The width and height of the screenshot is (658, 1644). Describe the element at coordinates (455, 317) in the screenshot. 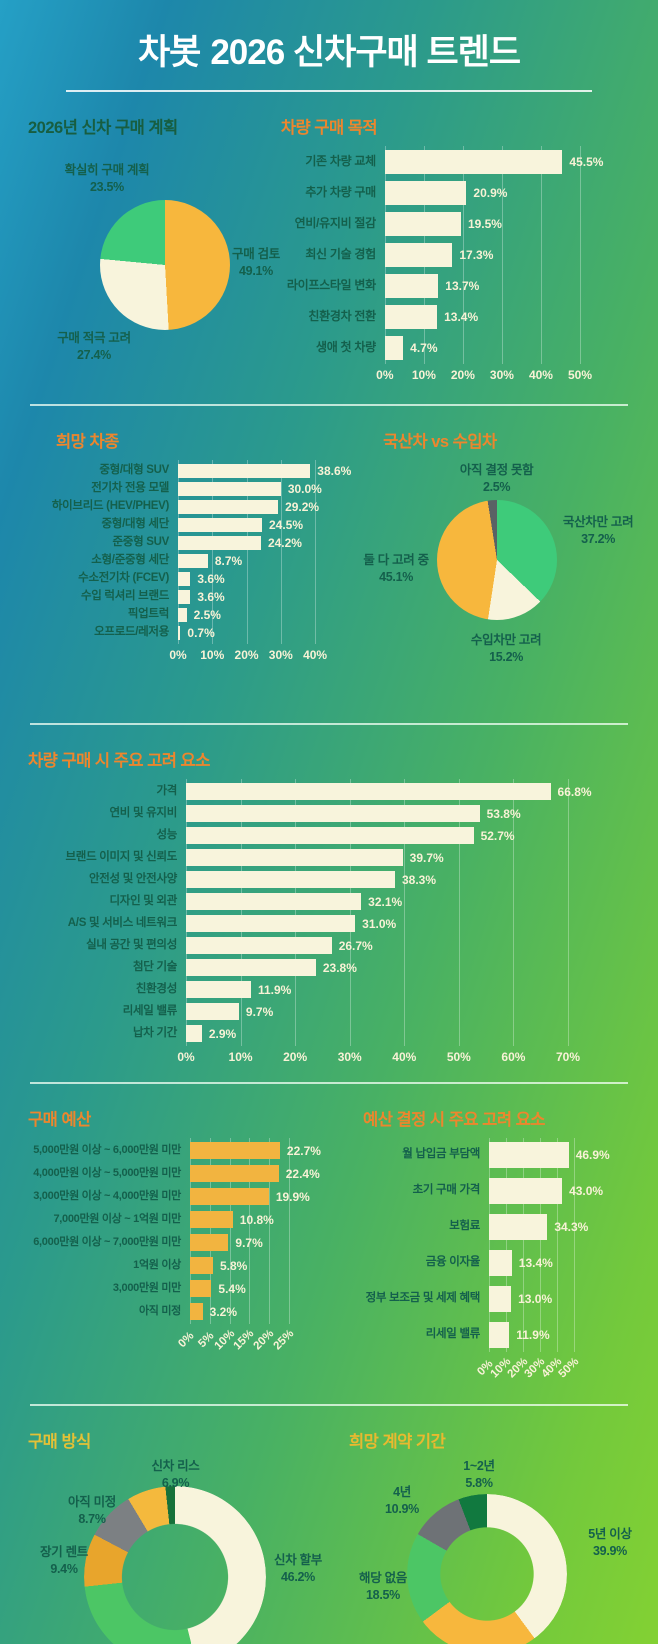

I see `bar-row: 친환경차 전환 13.4%` at that location.